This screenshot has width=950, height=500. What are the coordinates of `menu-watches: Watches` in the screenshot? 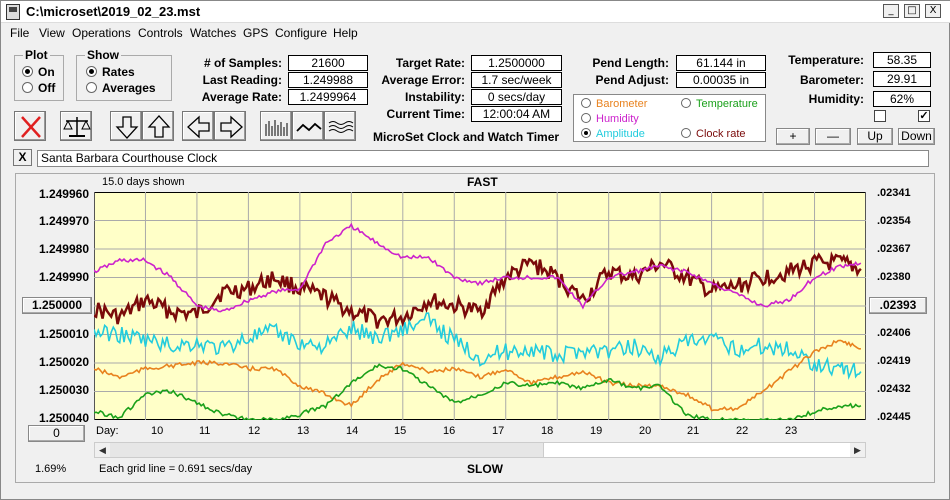 It's located at (213, 33).